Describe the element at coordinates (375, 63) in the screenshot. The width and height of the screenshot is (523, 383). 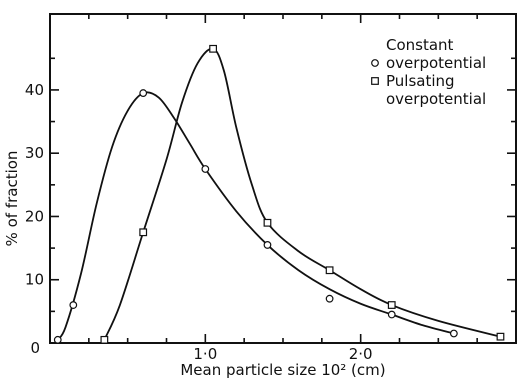
I see `legend-circle-marker` at that location.